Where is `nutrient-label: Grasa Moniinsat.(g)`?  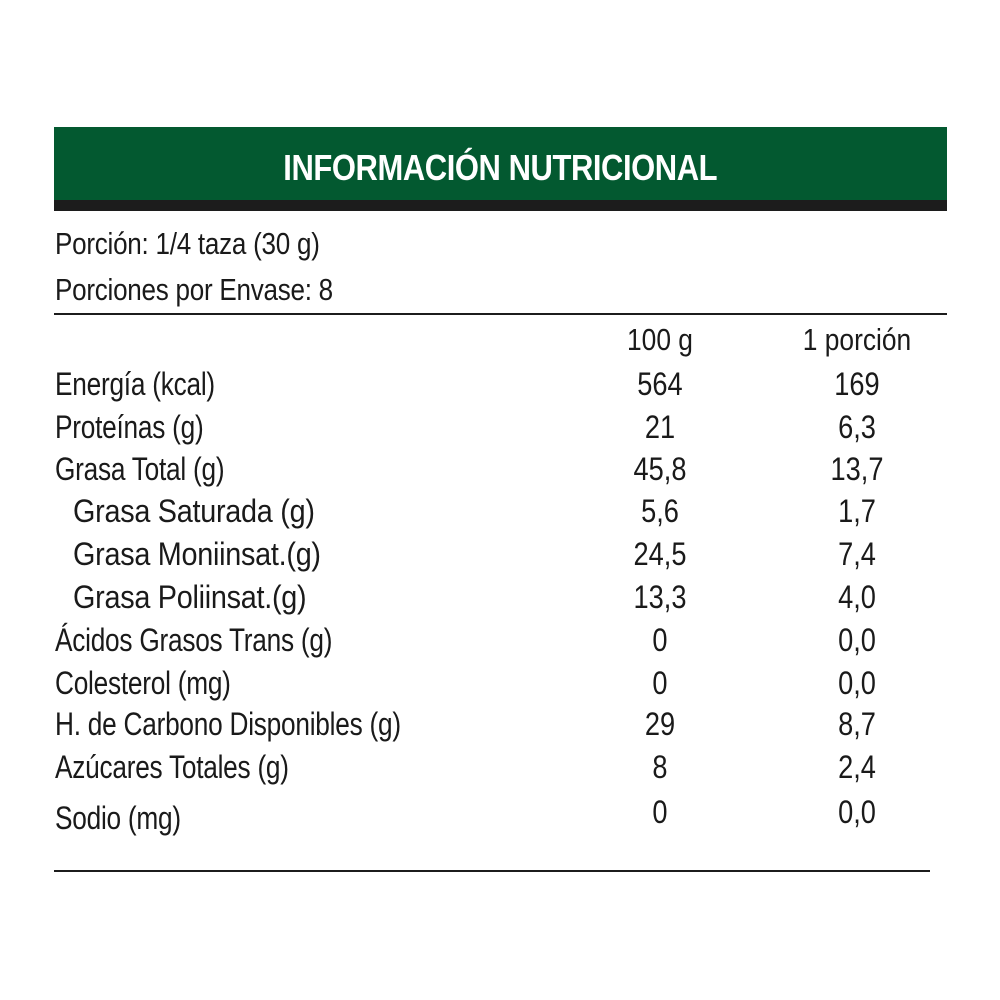 nutrient-label: Grasa Moniinsat.(g) is located at coordinates (197, 554).